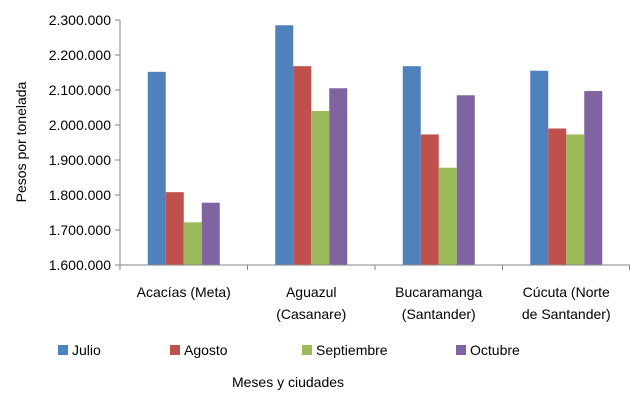 The width and height of the screenshot is (630, 395). I want to click on legend-label-octubre: Octubre, so click(495, 350).